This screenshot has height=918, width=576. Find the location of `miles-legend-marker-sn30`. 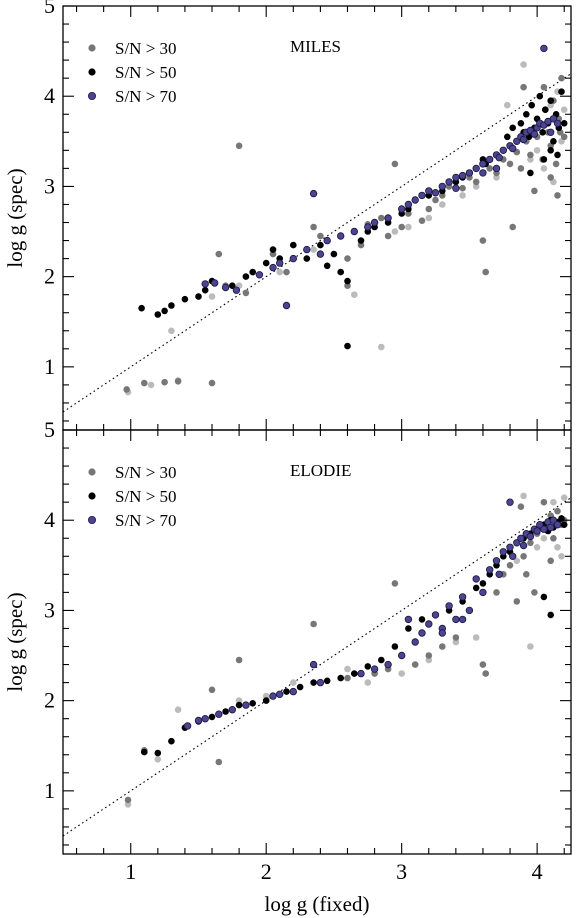

miles-legend-marker-sn30 is located at coordinates (92, 48).